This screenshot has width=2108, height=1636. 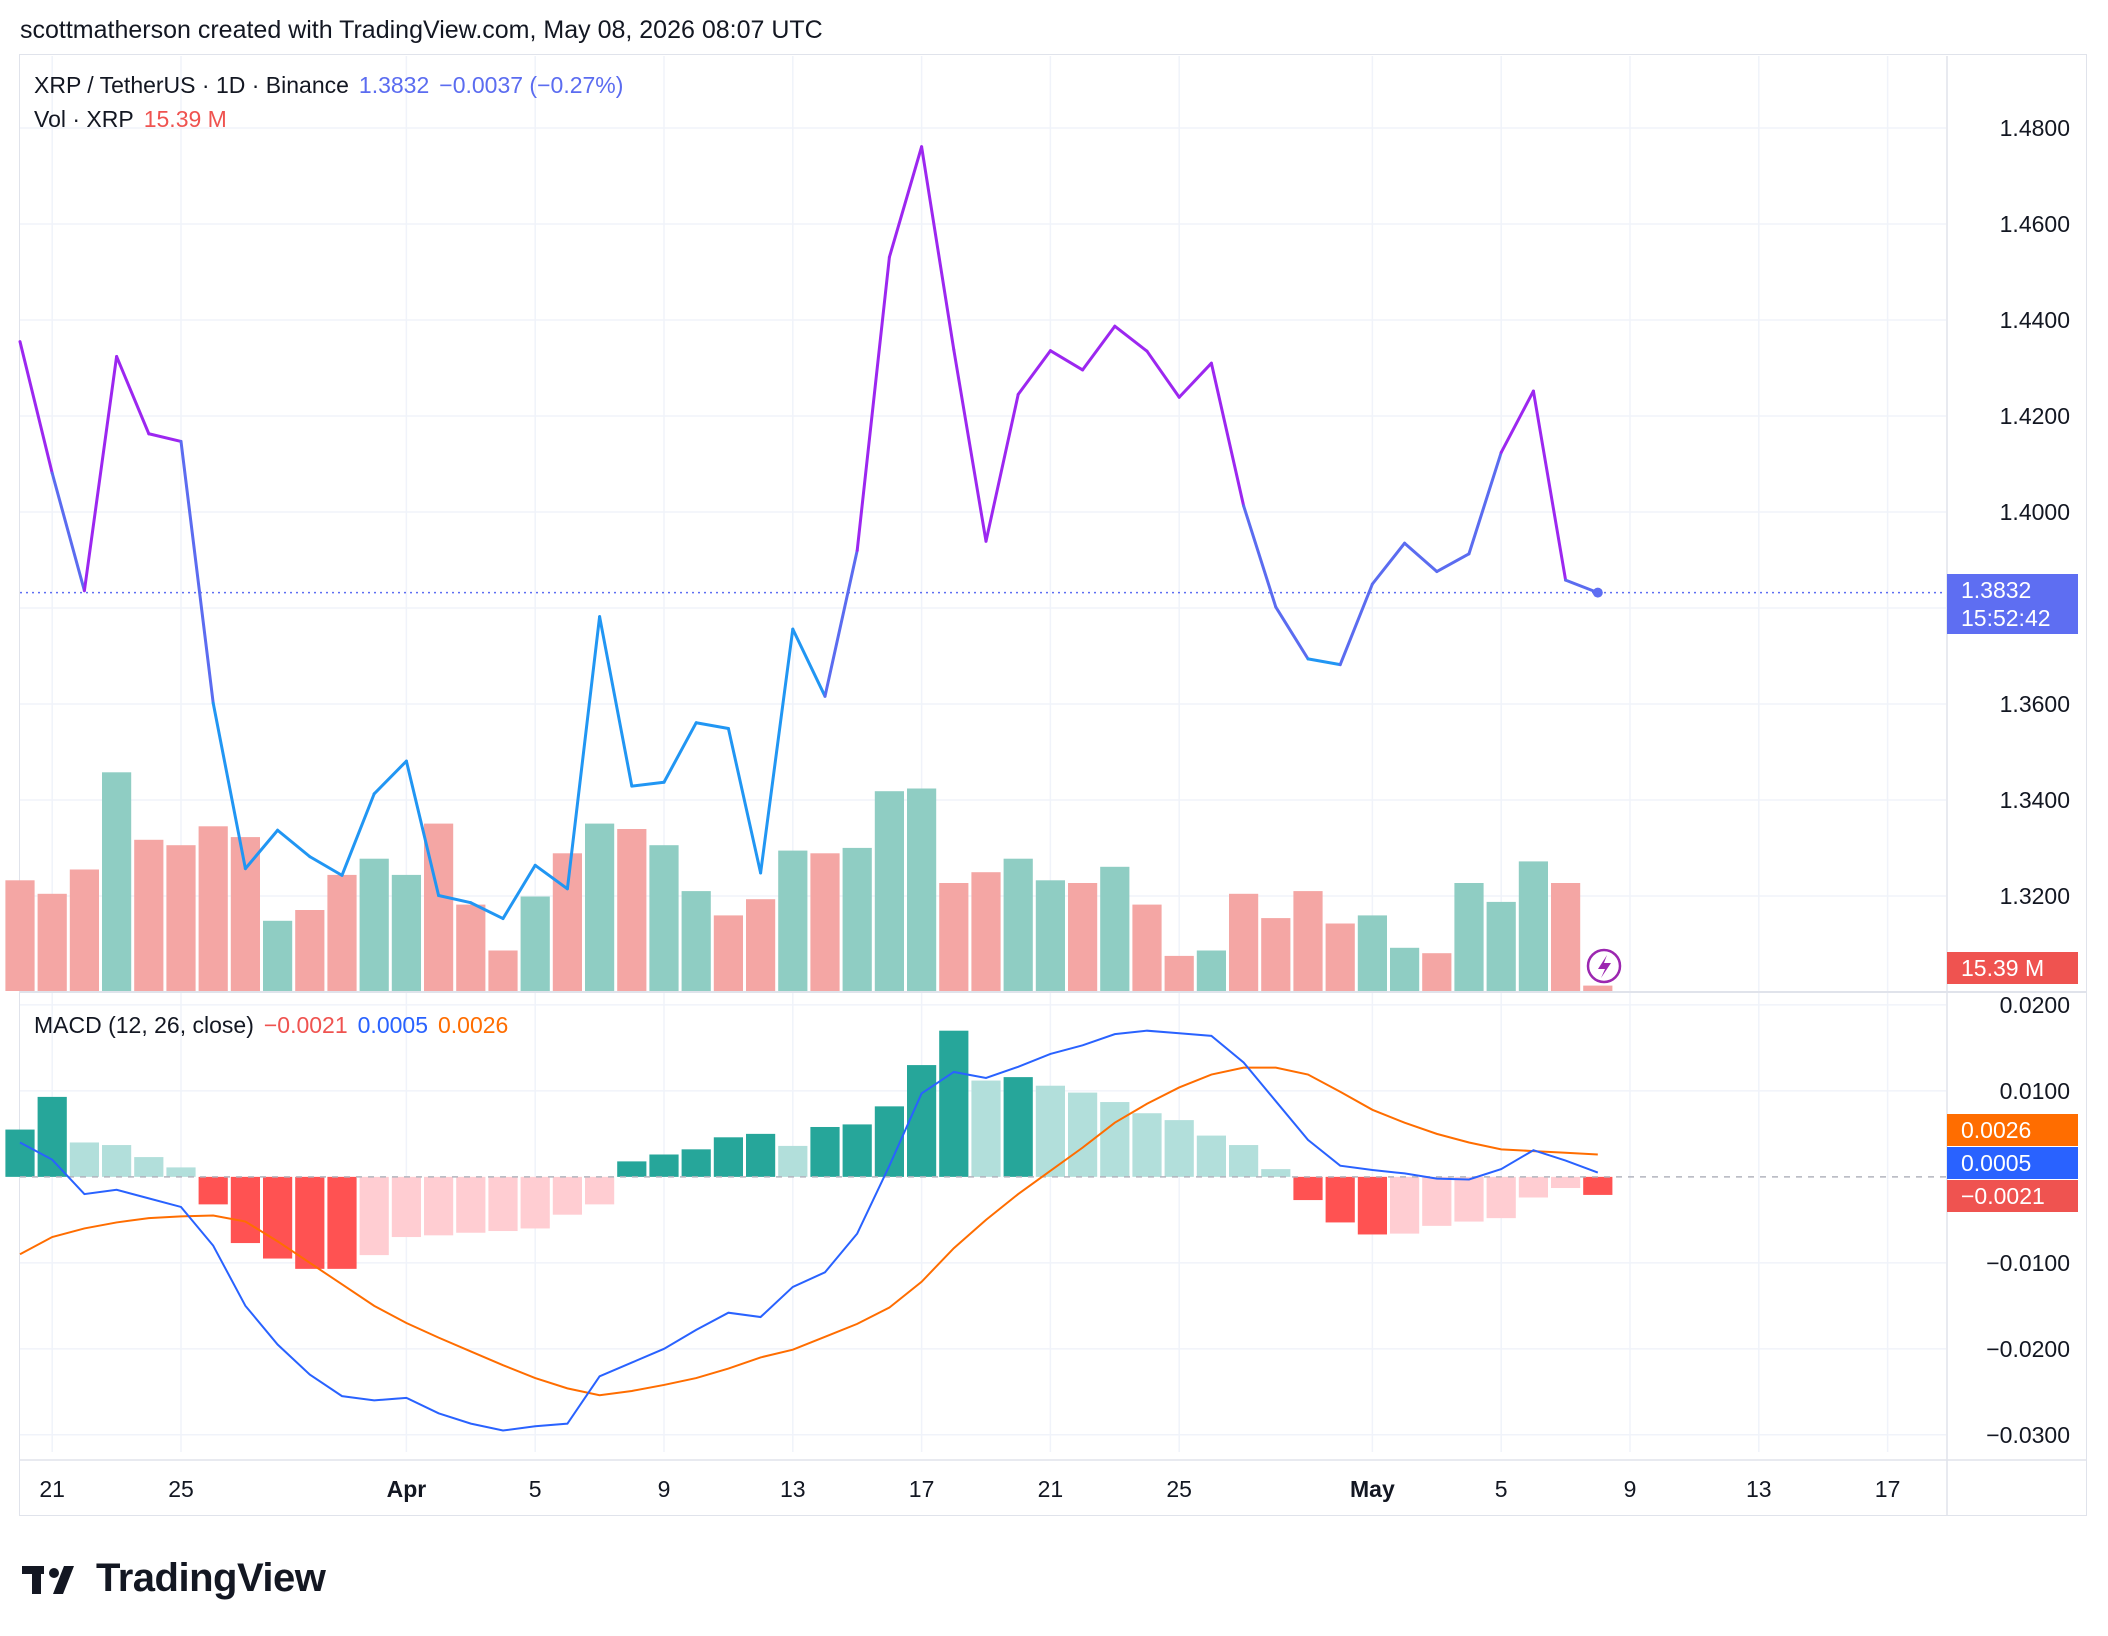 What do you see at coordinates (1759, 1489) in the screenshot?
I see `time-axis-label: 13` at bounding box center [1759, 1489].